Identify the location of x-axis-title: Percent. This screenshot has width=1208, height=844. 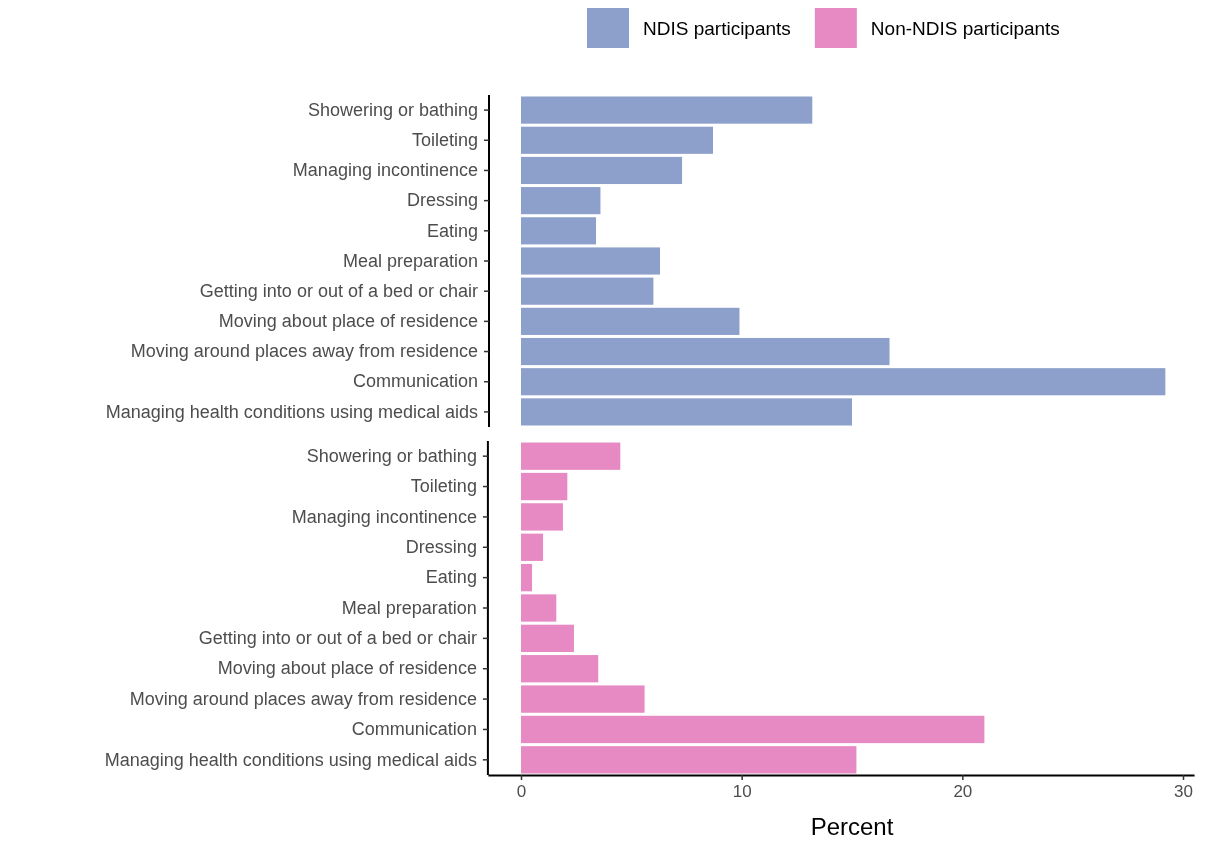
(852, 826).